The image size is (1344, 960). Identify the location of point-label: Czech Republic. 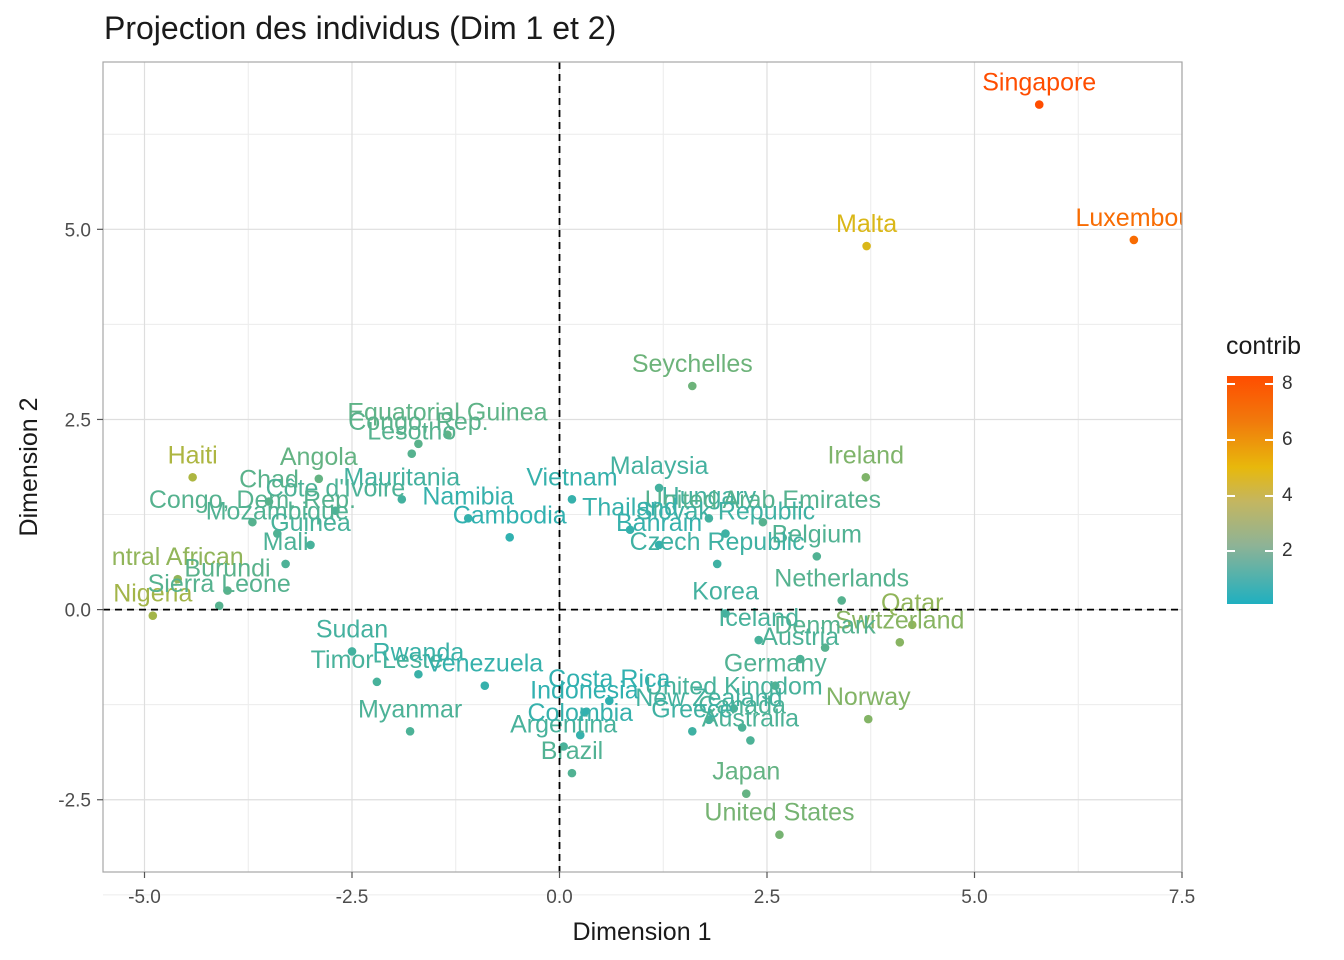
(717, 542).